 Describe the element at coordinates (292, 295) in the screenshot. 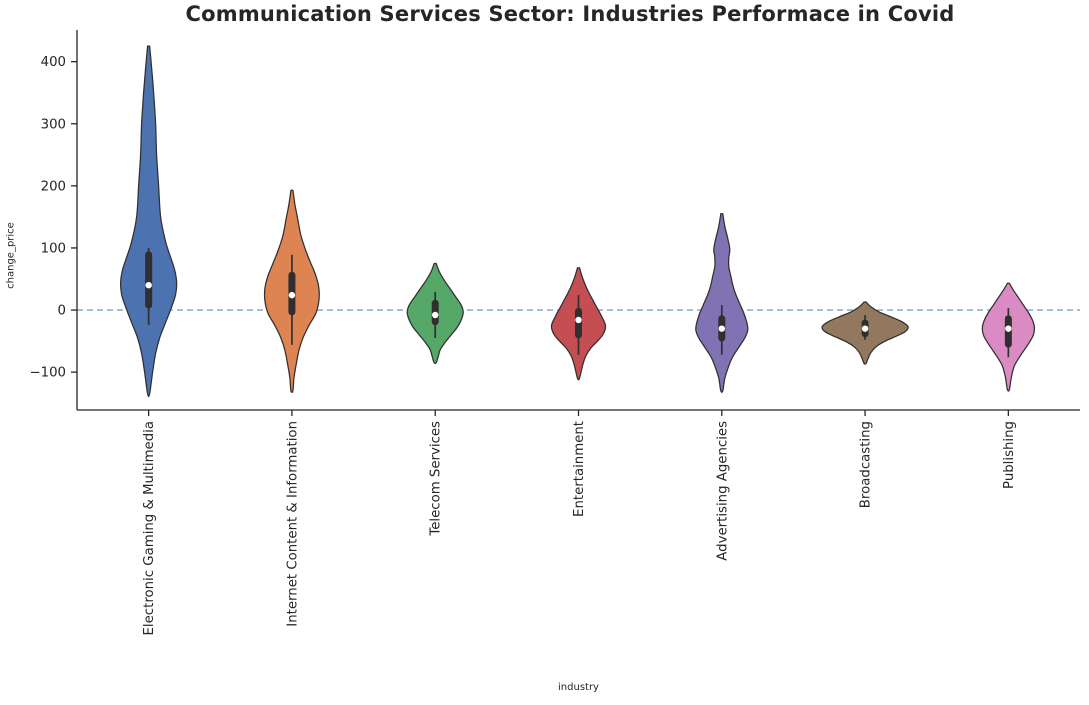

I see `violin-median-dot-internet-content-information` at that location.